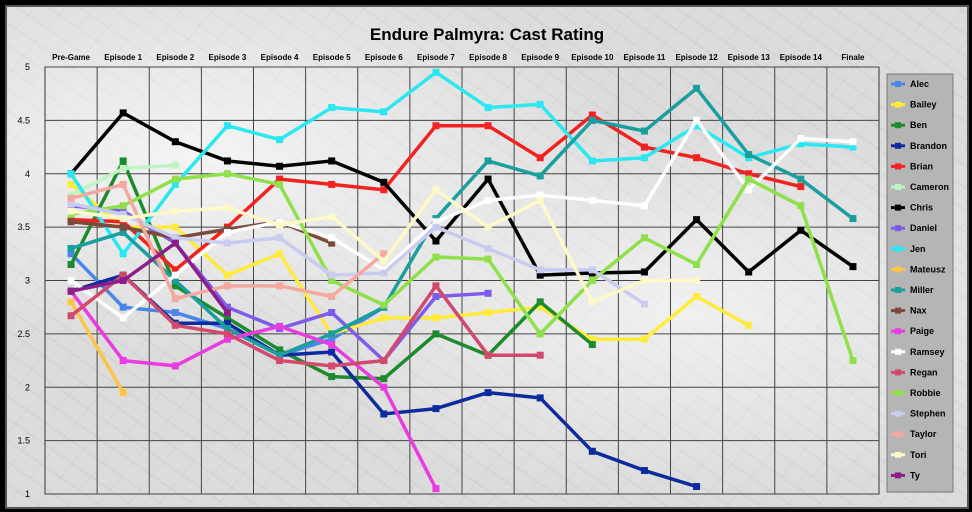  What do you see at coordinates (227, 241) in the screenshot?
I see `series-taylor` at bounding box center [227, 241].